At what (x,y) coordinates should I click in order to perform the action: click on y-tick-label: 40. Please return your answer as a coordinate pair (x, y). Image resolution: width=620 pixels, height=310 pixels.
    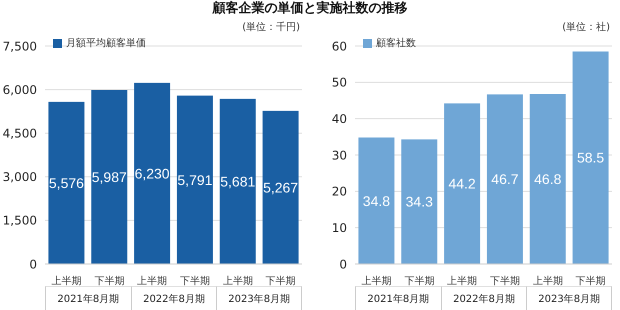
    Looking at the image, I should click on (339, 119).